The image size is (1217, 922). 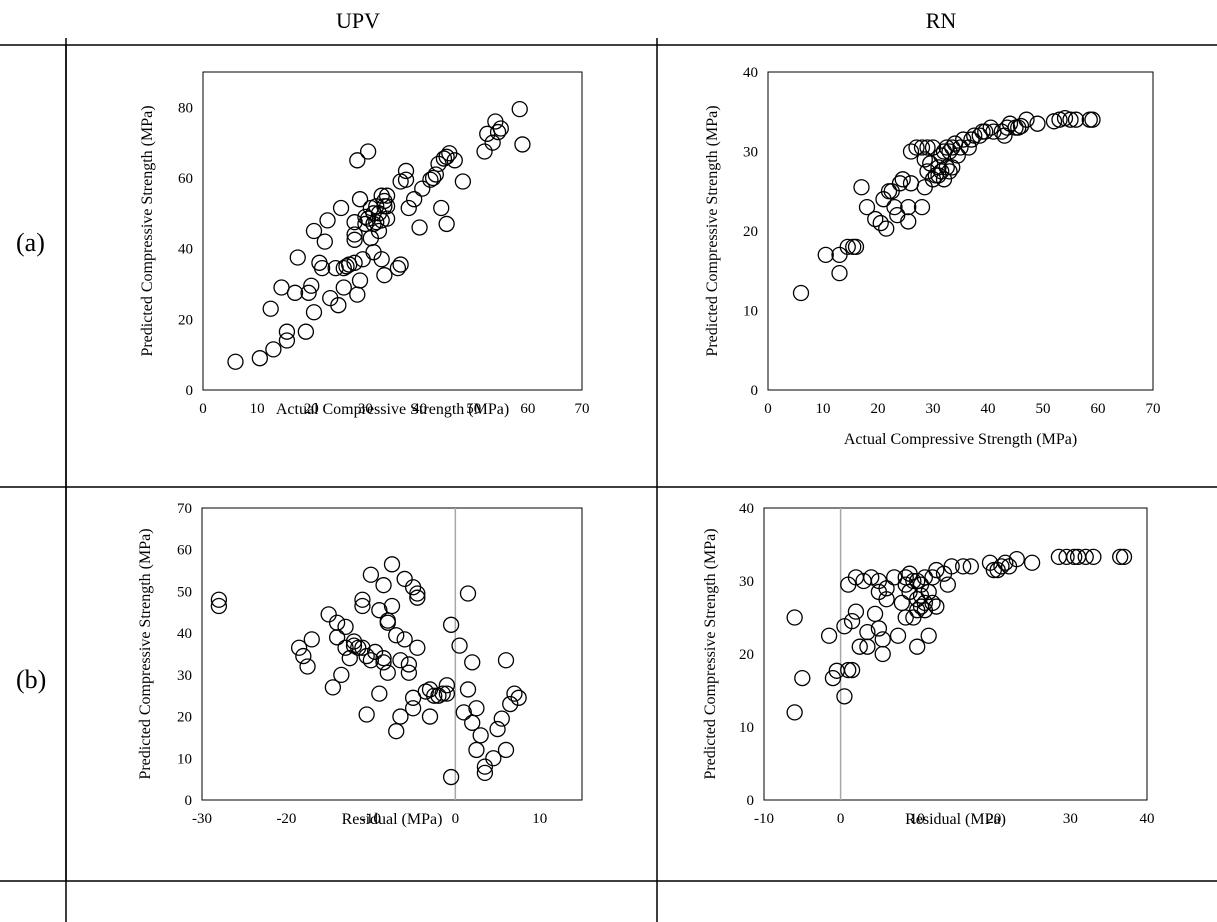 What do you see at coordinates (712, 230) in the screenshot?
I see `y-axis-title: Predicted Compressive Strength (MPa)` at bounding box center [712, 230].